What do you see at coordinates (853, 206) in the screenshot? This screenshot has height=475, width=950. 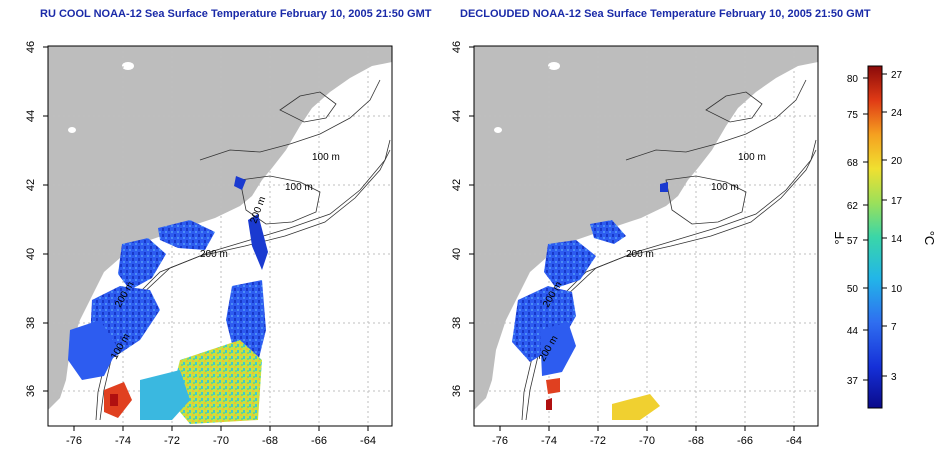 I see `fahrenheit-tick: 62` at bounding box center [853, 206].